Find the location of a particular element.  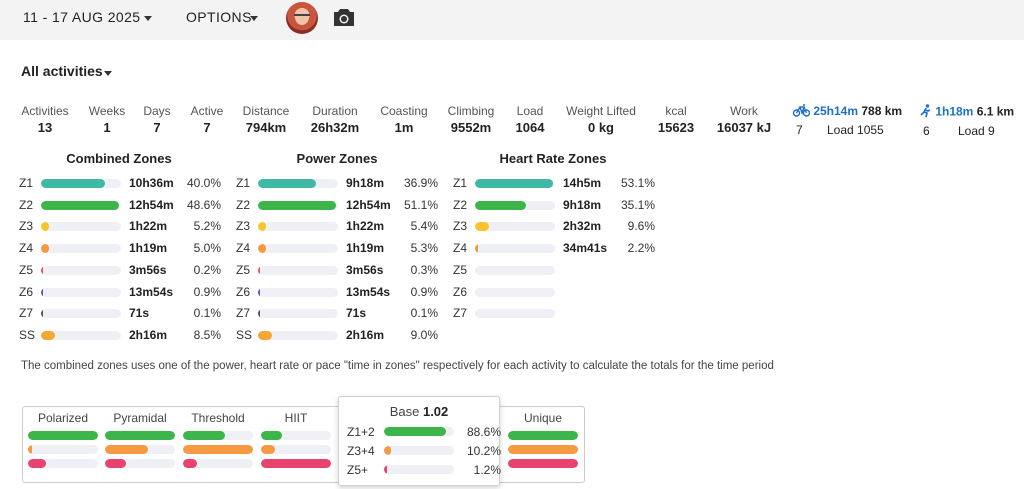

zone-label: Z4 is located at coordinates (243, 248).